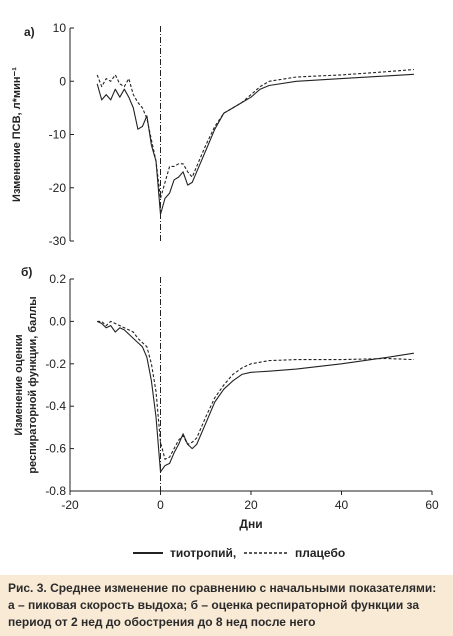  I want to click on panel-1-y-label: Изменение ПСВ, л*мин⁻¹, so click(17, 134).